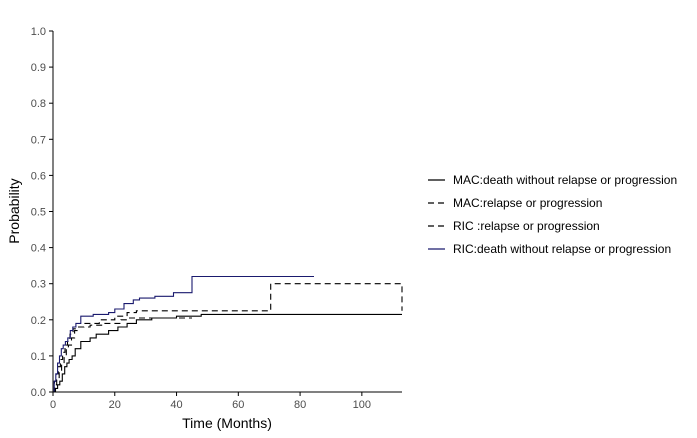 Image resolution: width=697 pixels, height=438 pixels. What do you see at coordinates (300, 405) in the screenshot?
I see `x-tick-label: 80` at bounding box center [300, 405].